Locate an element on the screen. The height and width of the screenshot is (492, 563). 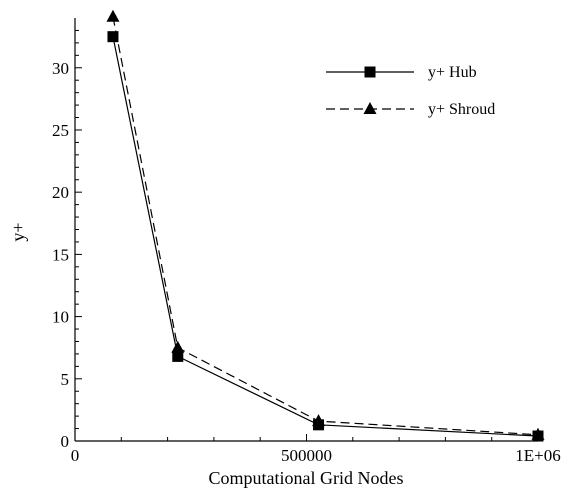
y-axis-title: y+ is located at coordinates (18, 231).